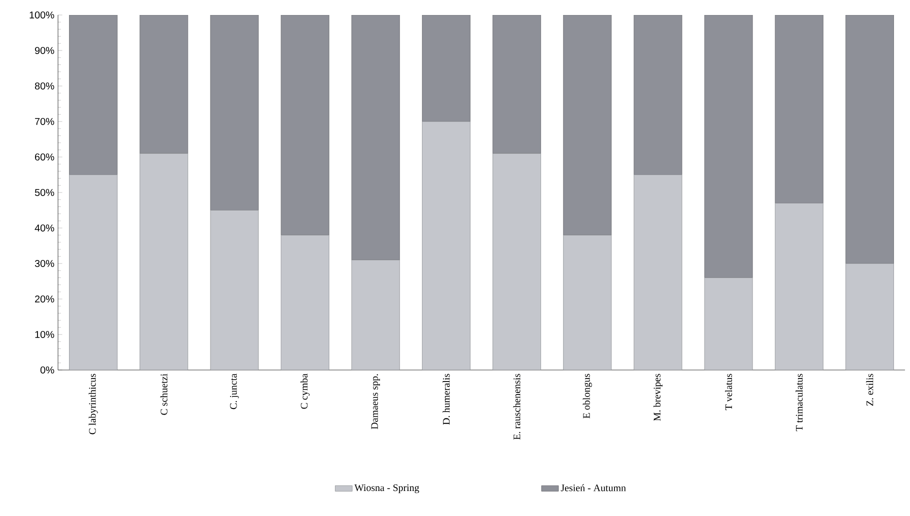 The width and height of the screenshot is (910, 516). Describe the element at coordinates (44, 157) in the screenshot. I see `y-tick-label: 60%` at that location.